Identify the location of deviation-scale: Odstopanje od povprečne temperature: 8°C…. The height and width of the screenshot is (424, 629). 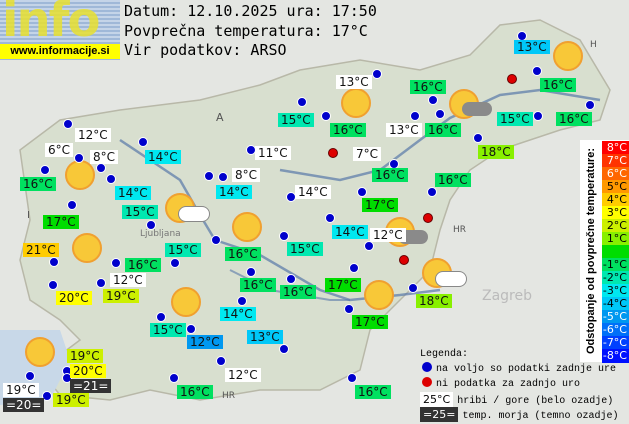
(604, 251).